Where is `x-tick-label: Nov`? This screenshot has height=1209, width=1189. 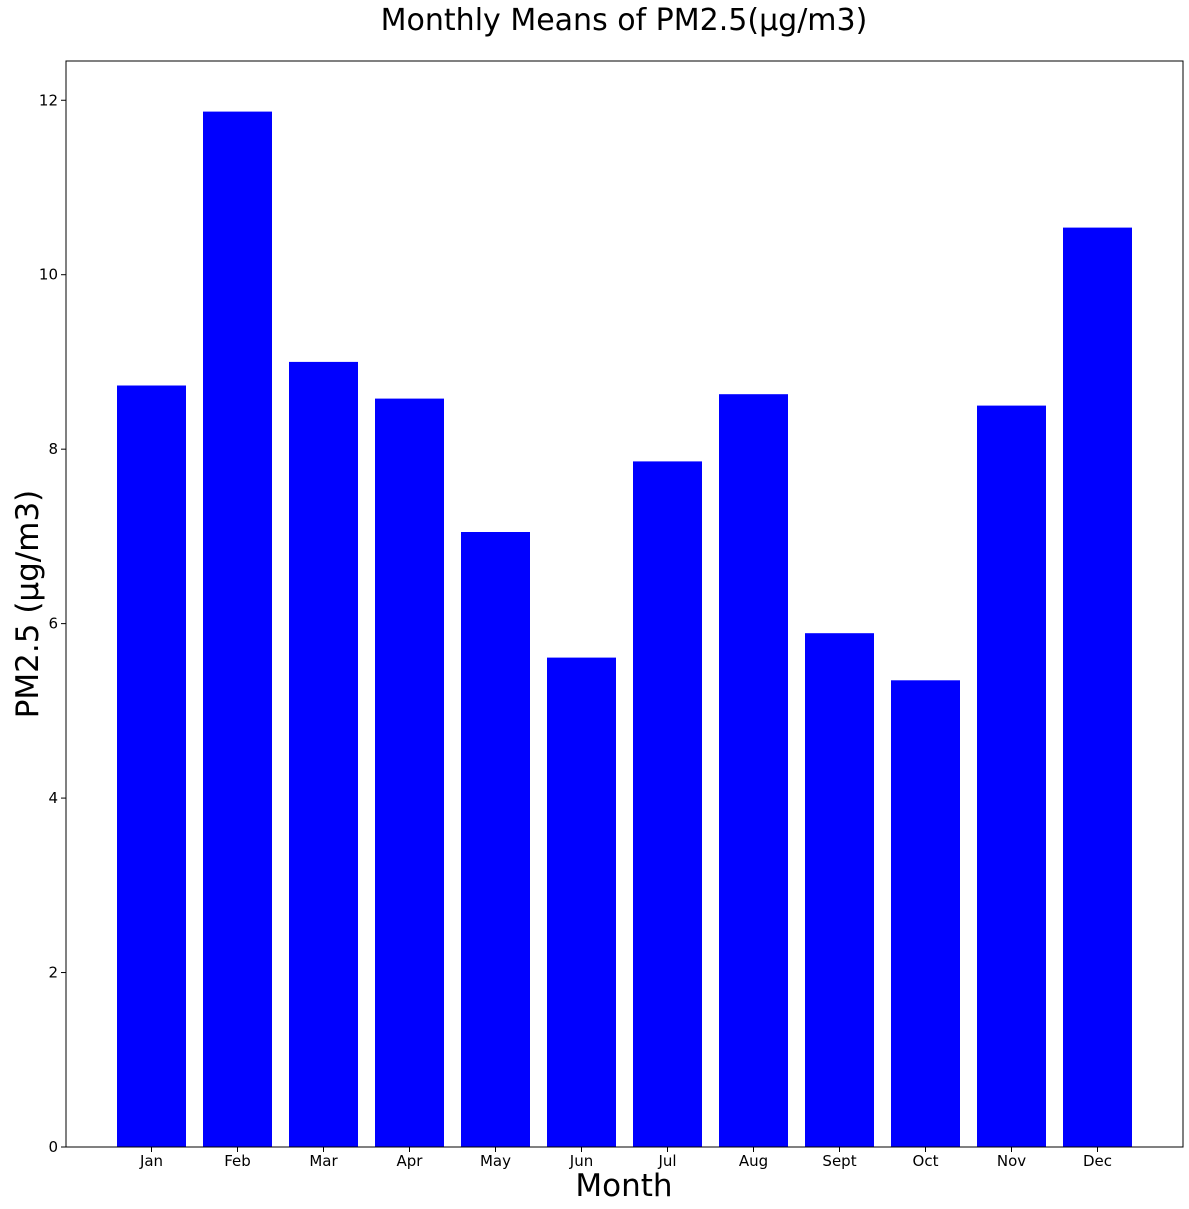
x-tick-label: Nov is located at coordinates (1011, 1161).